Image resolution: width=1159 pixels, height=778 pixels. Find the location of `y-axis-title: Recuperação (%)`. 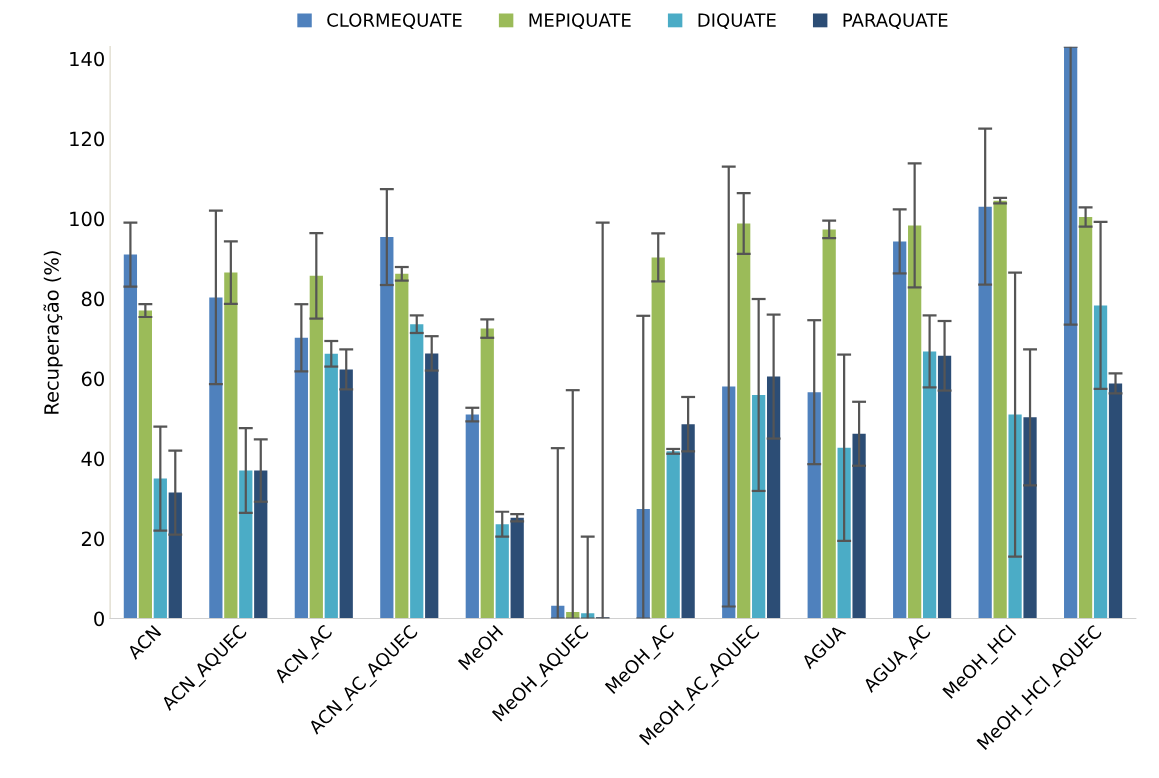

y-axis-title: Recuperação (%) is located at coordinates (53, 332).